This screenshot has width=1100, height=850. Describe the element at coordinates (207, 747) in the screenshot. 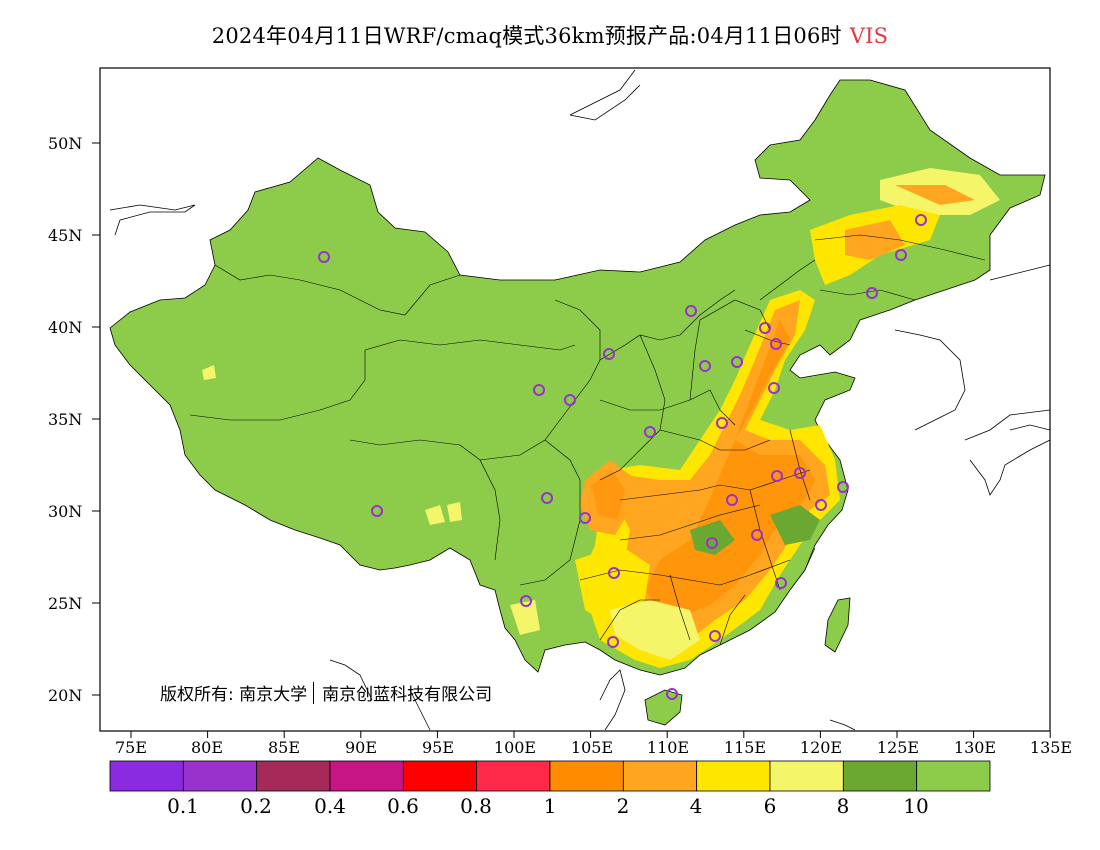

I see `x-tick-label: 80E` at that location.